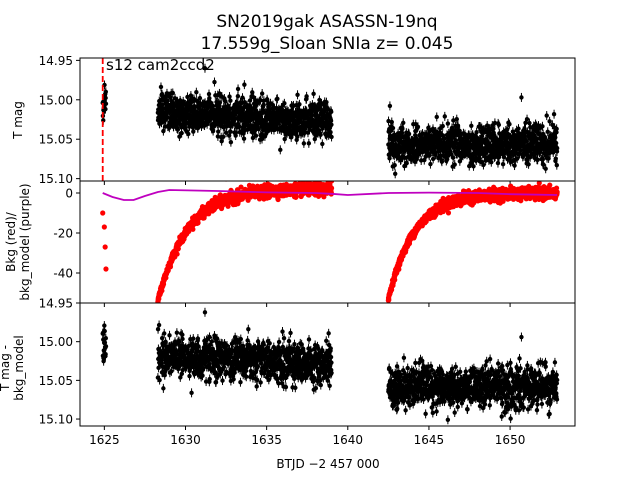  What do you see at coordinates (56, 179) in the screenshot?
I see `y-tick-label: 15.10` at bounding box center [56, 179].